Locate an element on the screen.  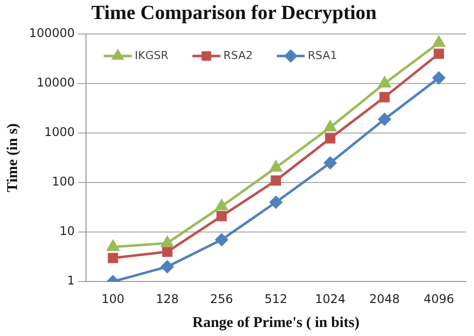
x-tick-label: 512 is located at coordinates (276, 299).